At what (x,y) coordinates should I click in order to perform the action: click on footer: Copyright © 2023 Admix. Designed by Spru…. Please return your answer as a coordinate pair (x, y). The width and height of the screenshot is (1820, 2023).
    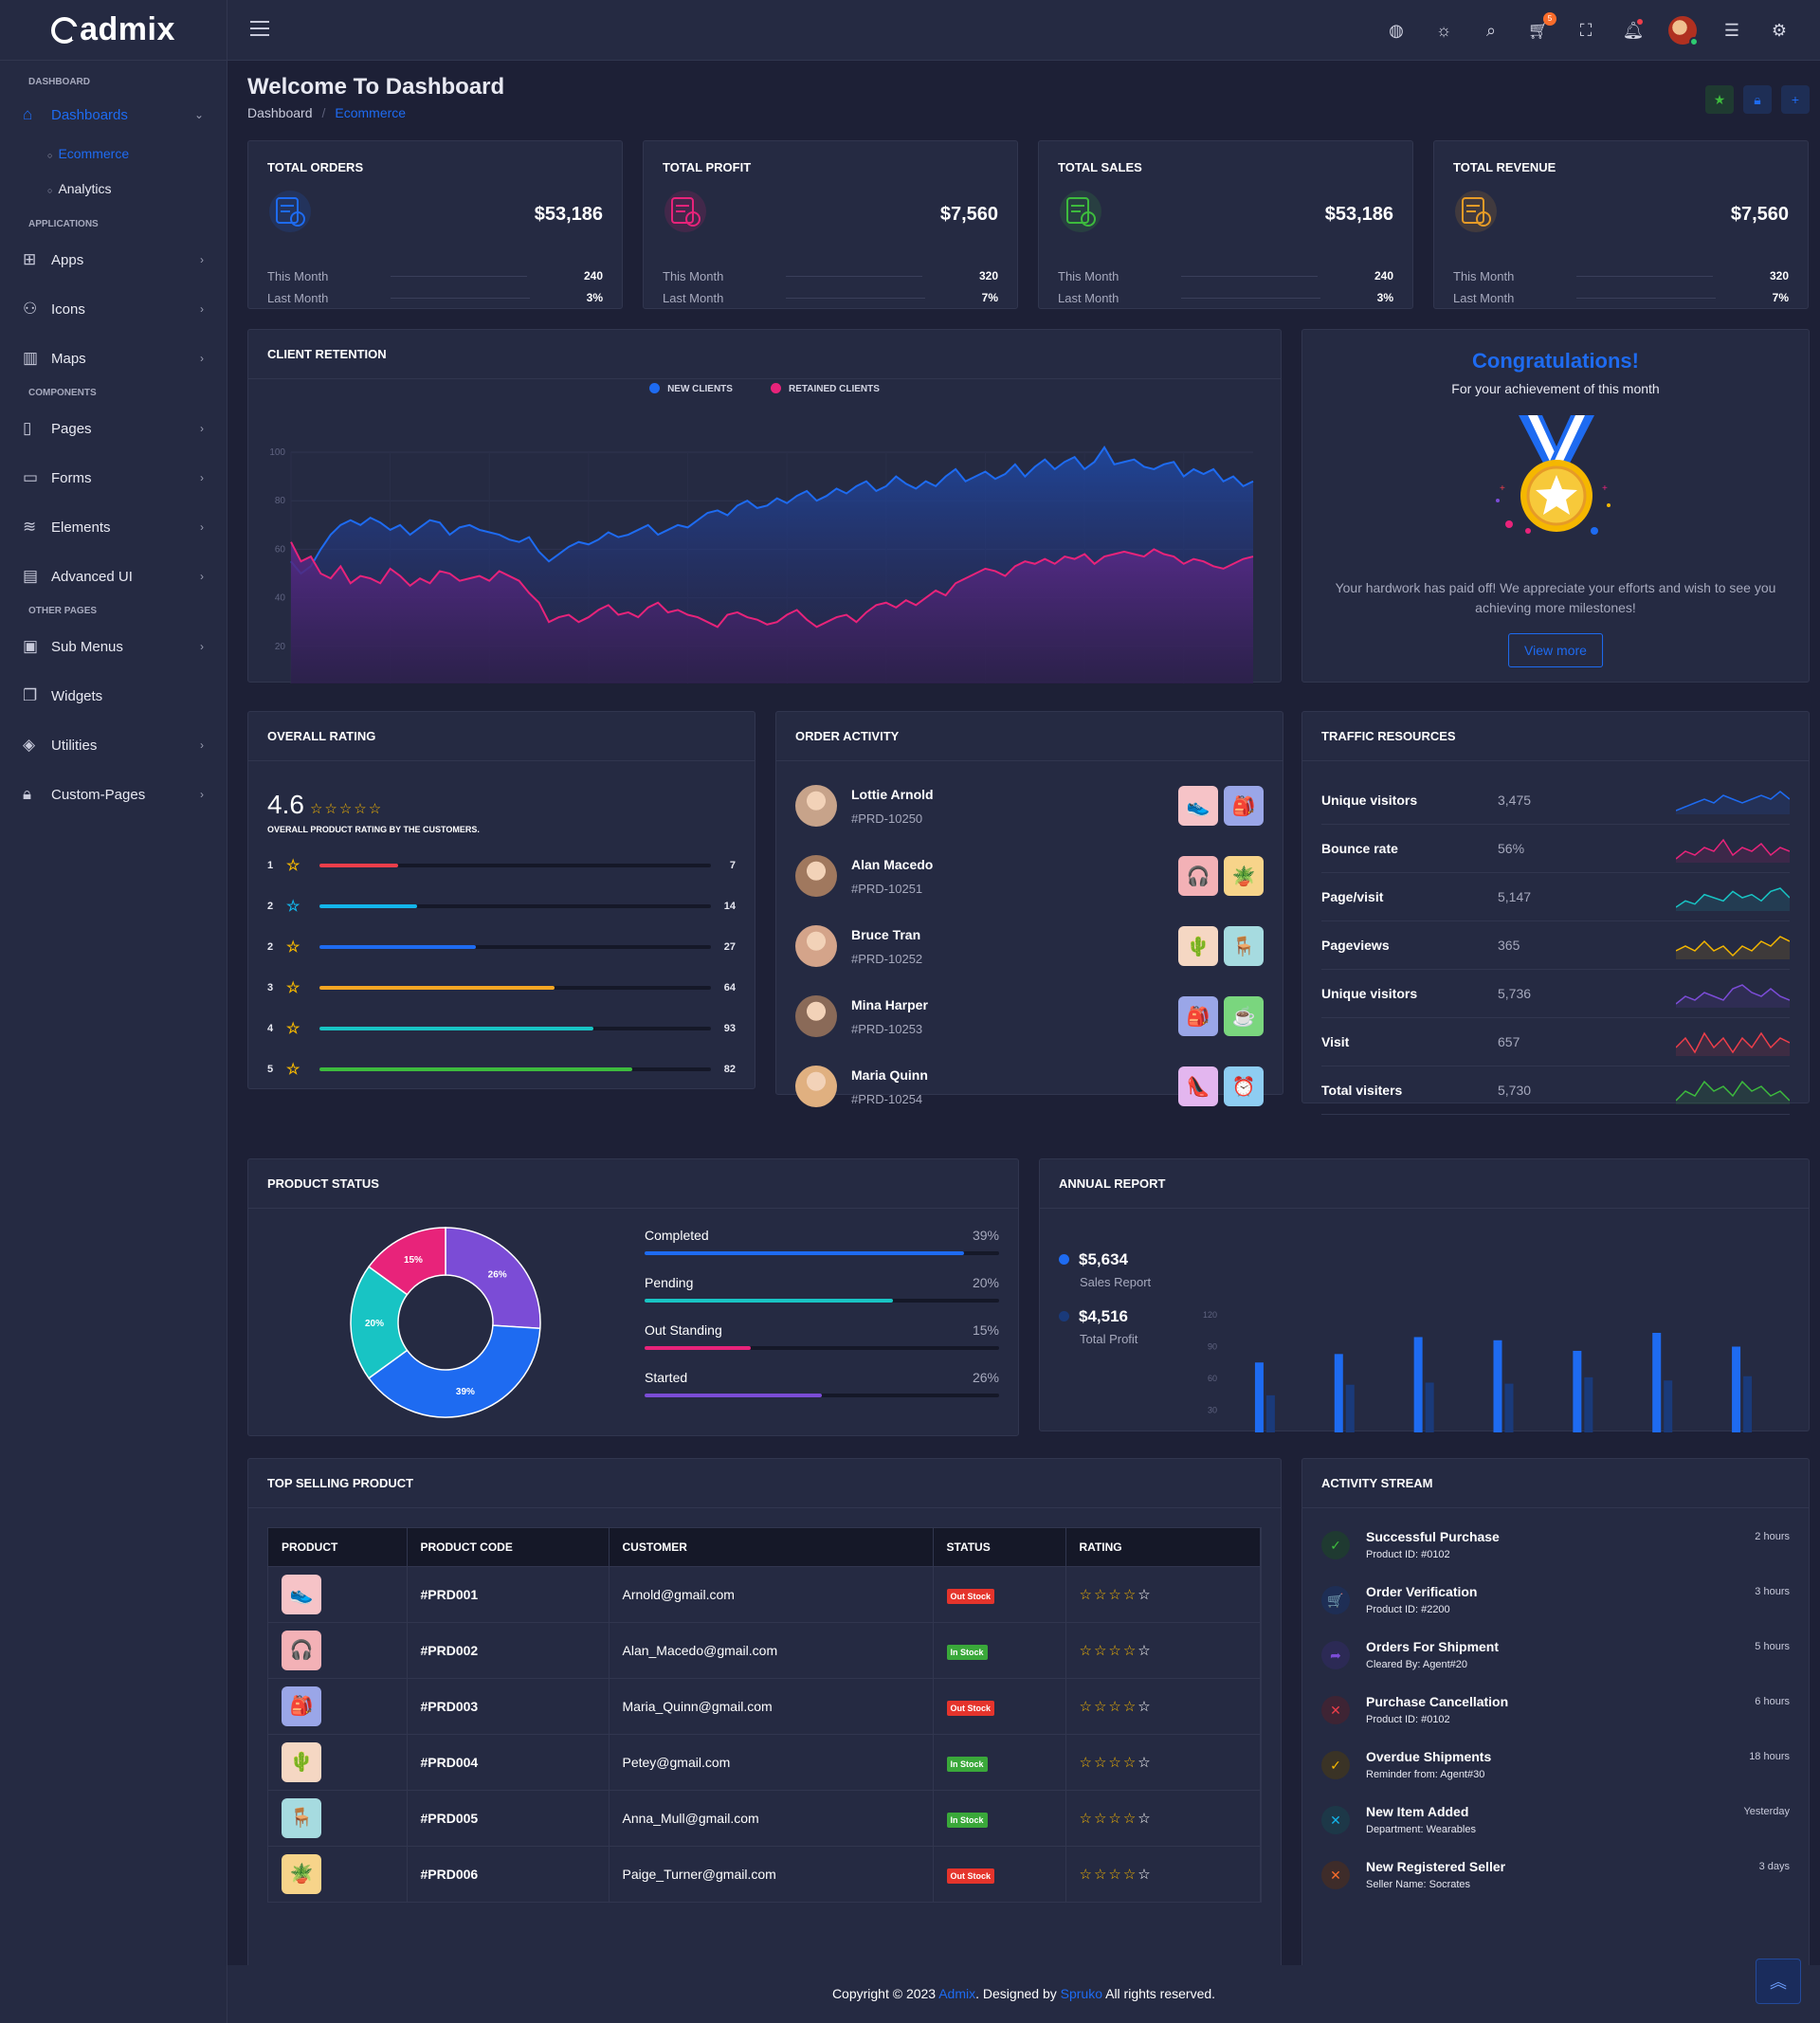
    Looking at the image, I should click on (1024, 1994).